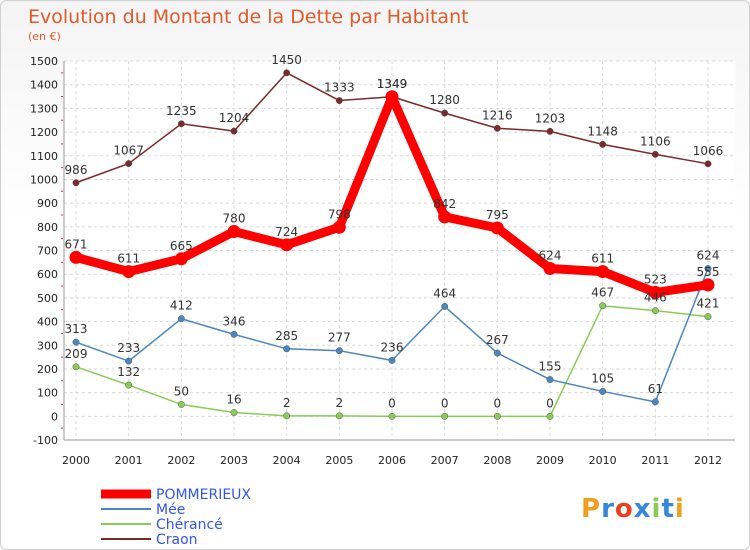 The width and height of the screenshot is (750, 550). Describe the element at coordinates (128, 348) in the screenshot. I see `data-label-mee: 233` at that location.